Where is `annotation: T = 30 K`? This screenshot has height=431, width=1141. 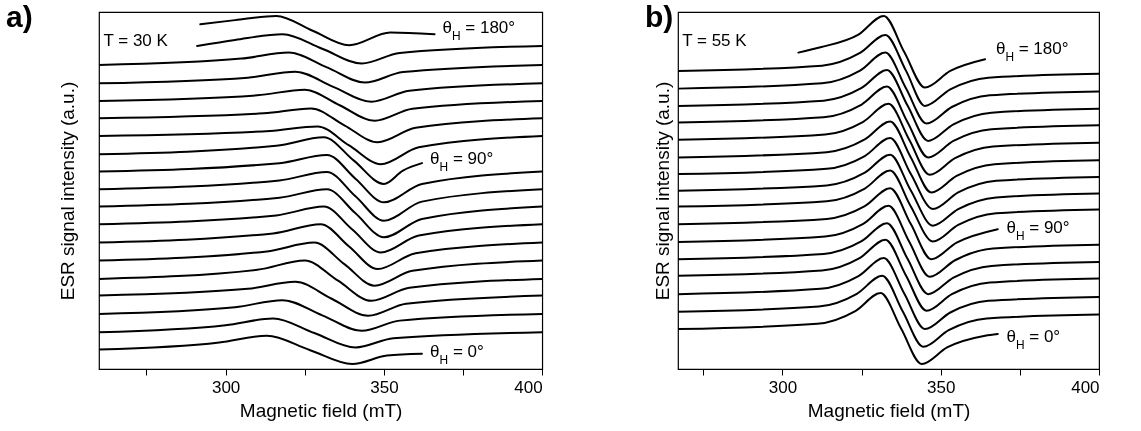
annotation: T = 30 K is located at coordinates (136, 40).